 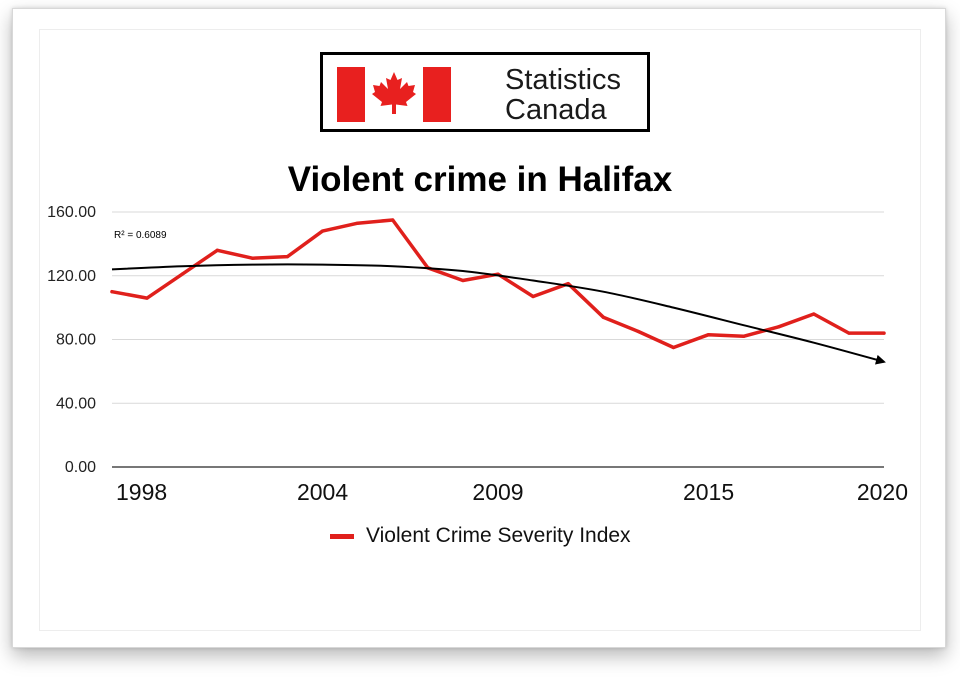 I want to click on maple-leaf-icon, so click(x=394, y=93).